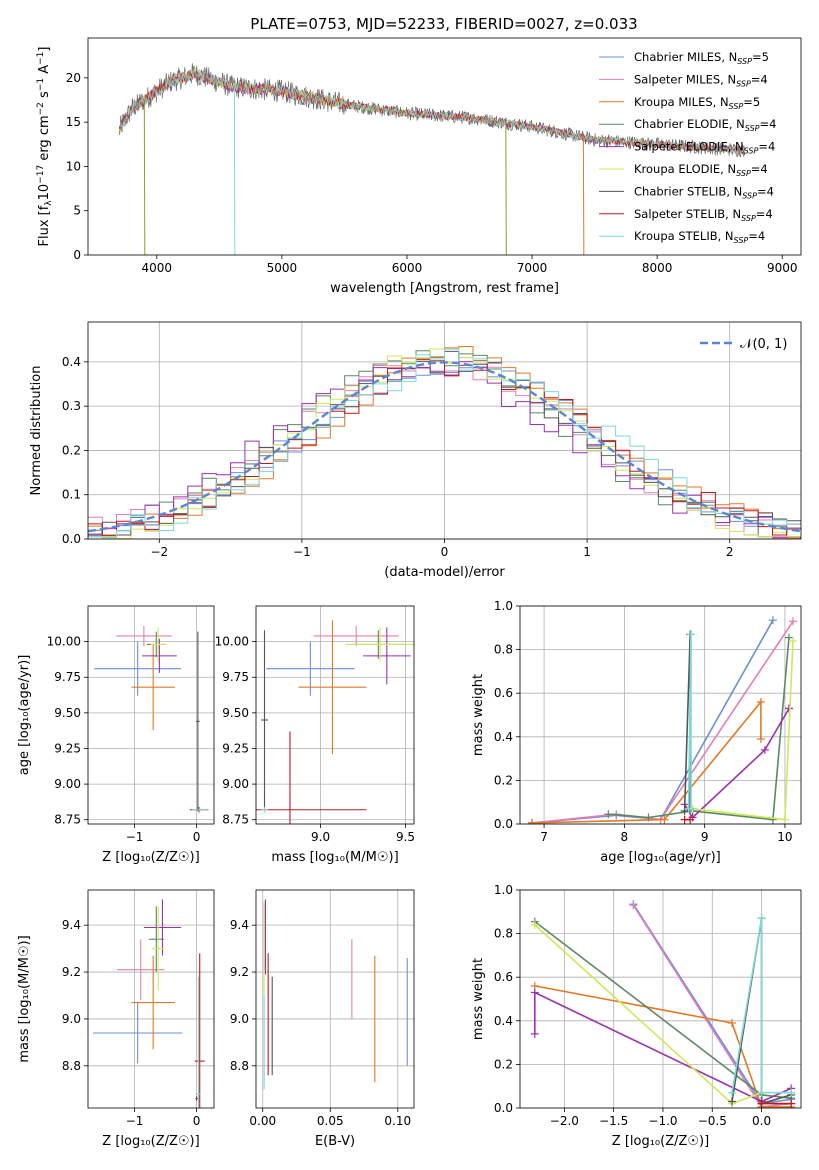 This screenshot has height=1170, width=819. Describe the element at coordinates (24, 715) in the screenshot. I see `age_vs_Z-ylabel: age [log₁₀(age/yr)]` at that location.